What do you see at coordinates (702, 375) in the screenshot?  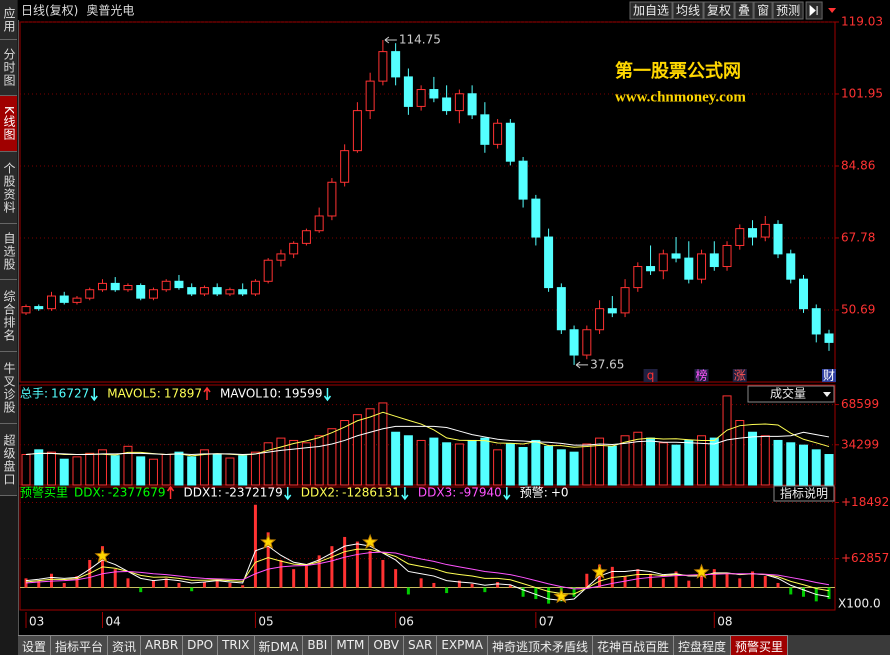 I see `event-badge: 榜` at bounding box center [702, 375].